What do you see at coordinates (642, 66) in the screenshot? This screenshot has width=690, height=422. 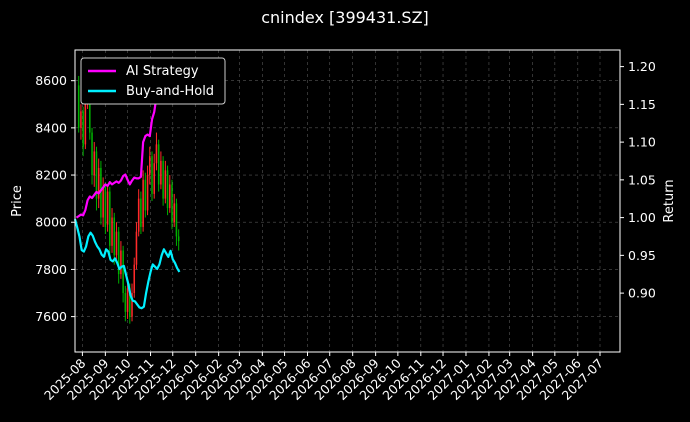 I see `right-tick-label: 1.20` at bounding box center [642, 66].